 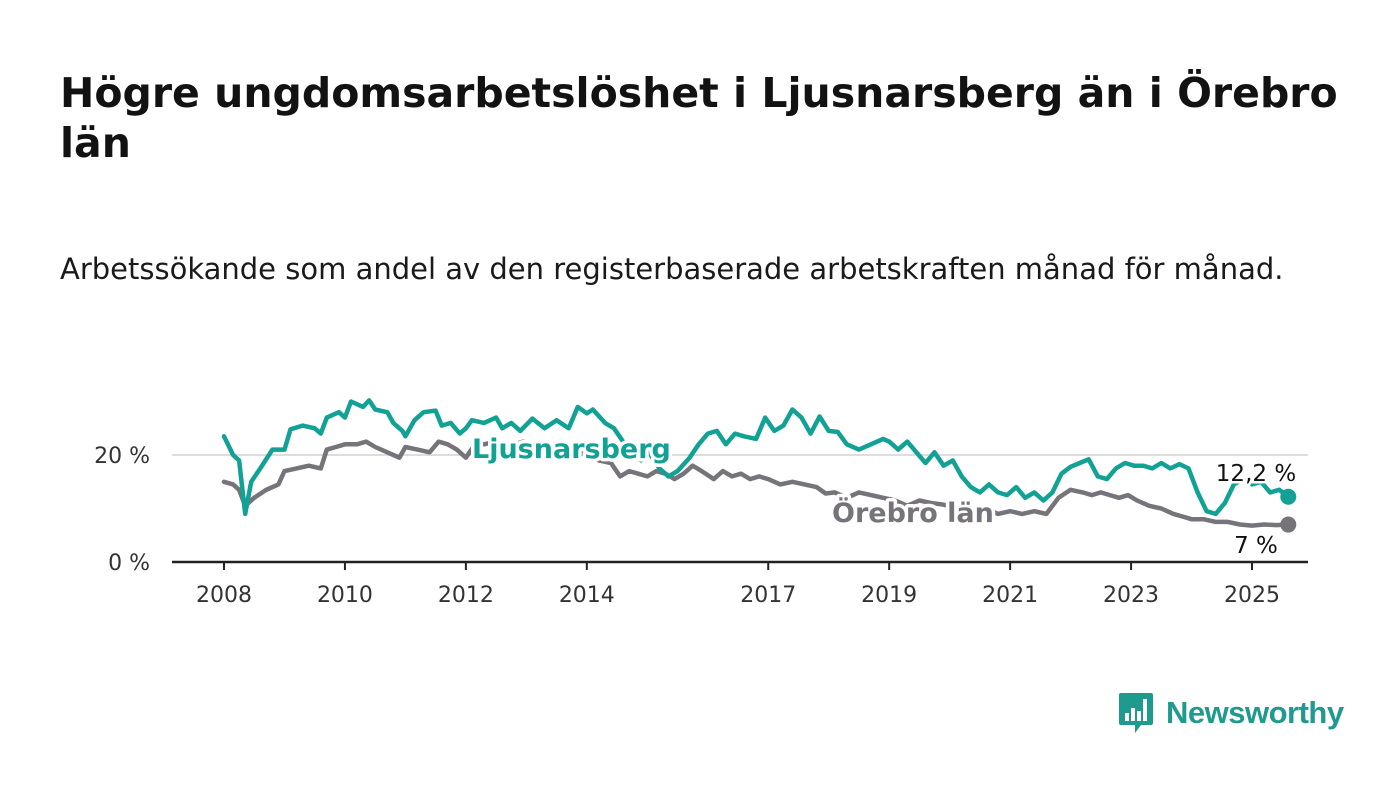 What do you see at coordinates (1288, 524) in the screenshot?
I see `orebro-end-marker` at bounding box center [1288, 524].